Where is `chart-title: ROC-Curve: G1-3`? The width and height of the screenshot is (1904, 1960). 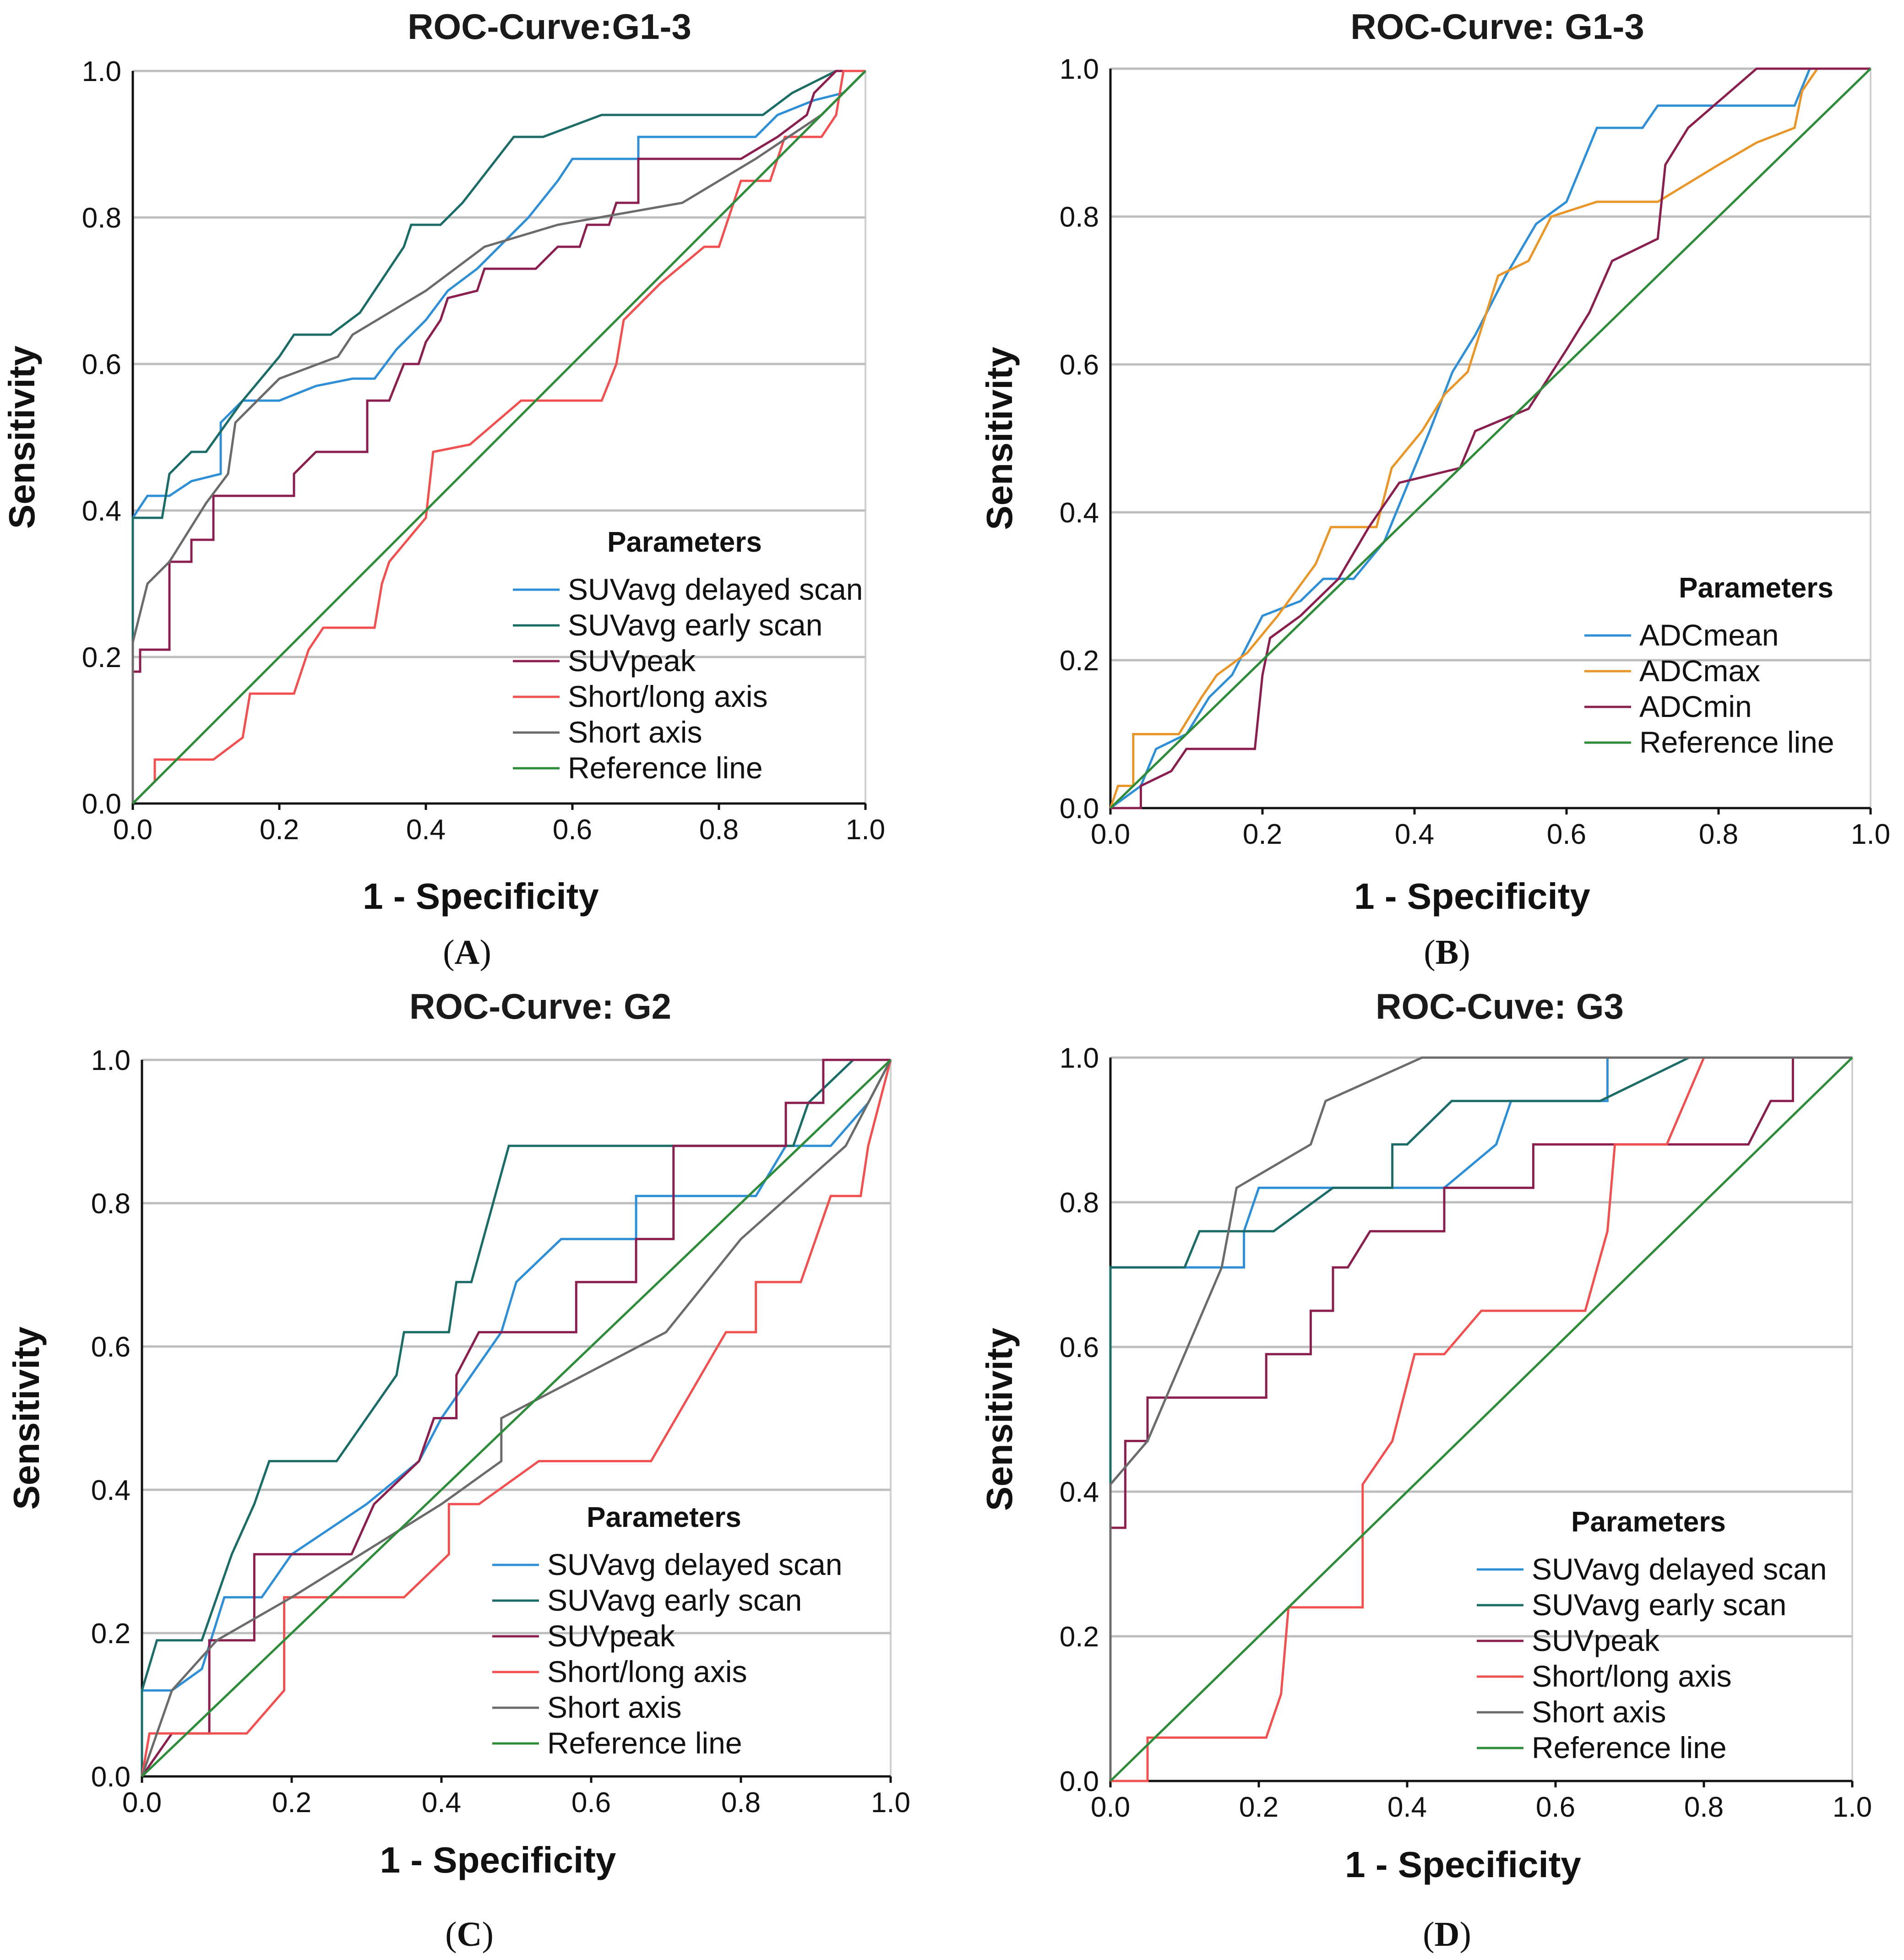 chart-title: ROC-Curve: G1-3 is located at coordinates (1497, 27).